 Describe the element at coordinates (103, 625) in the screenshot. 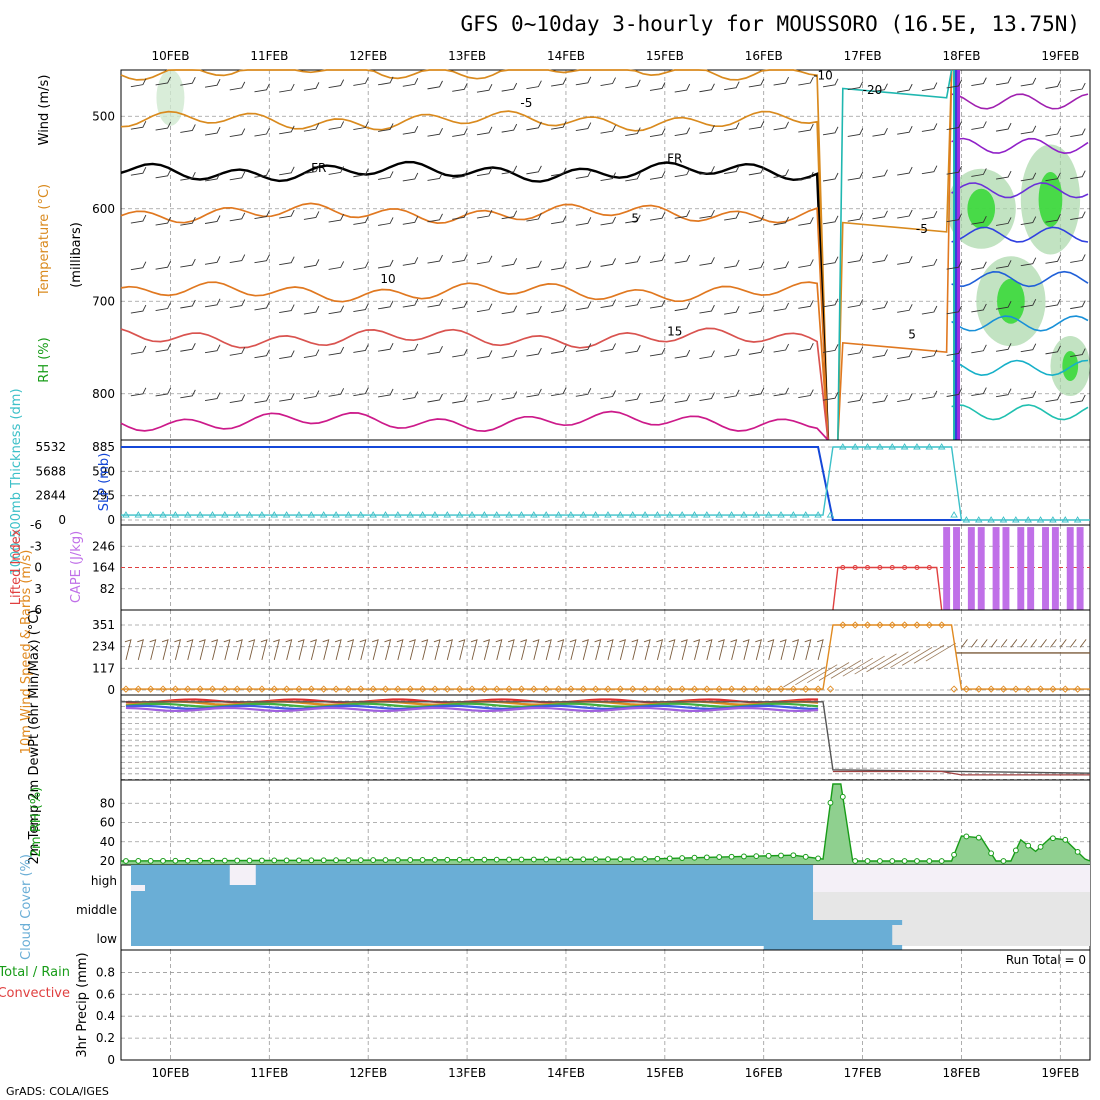

I see `wind10m-tick-label: 351` at that location.